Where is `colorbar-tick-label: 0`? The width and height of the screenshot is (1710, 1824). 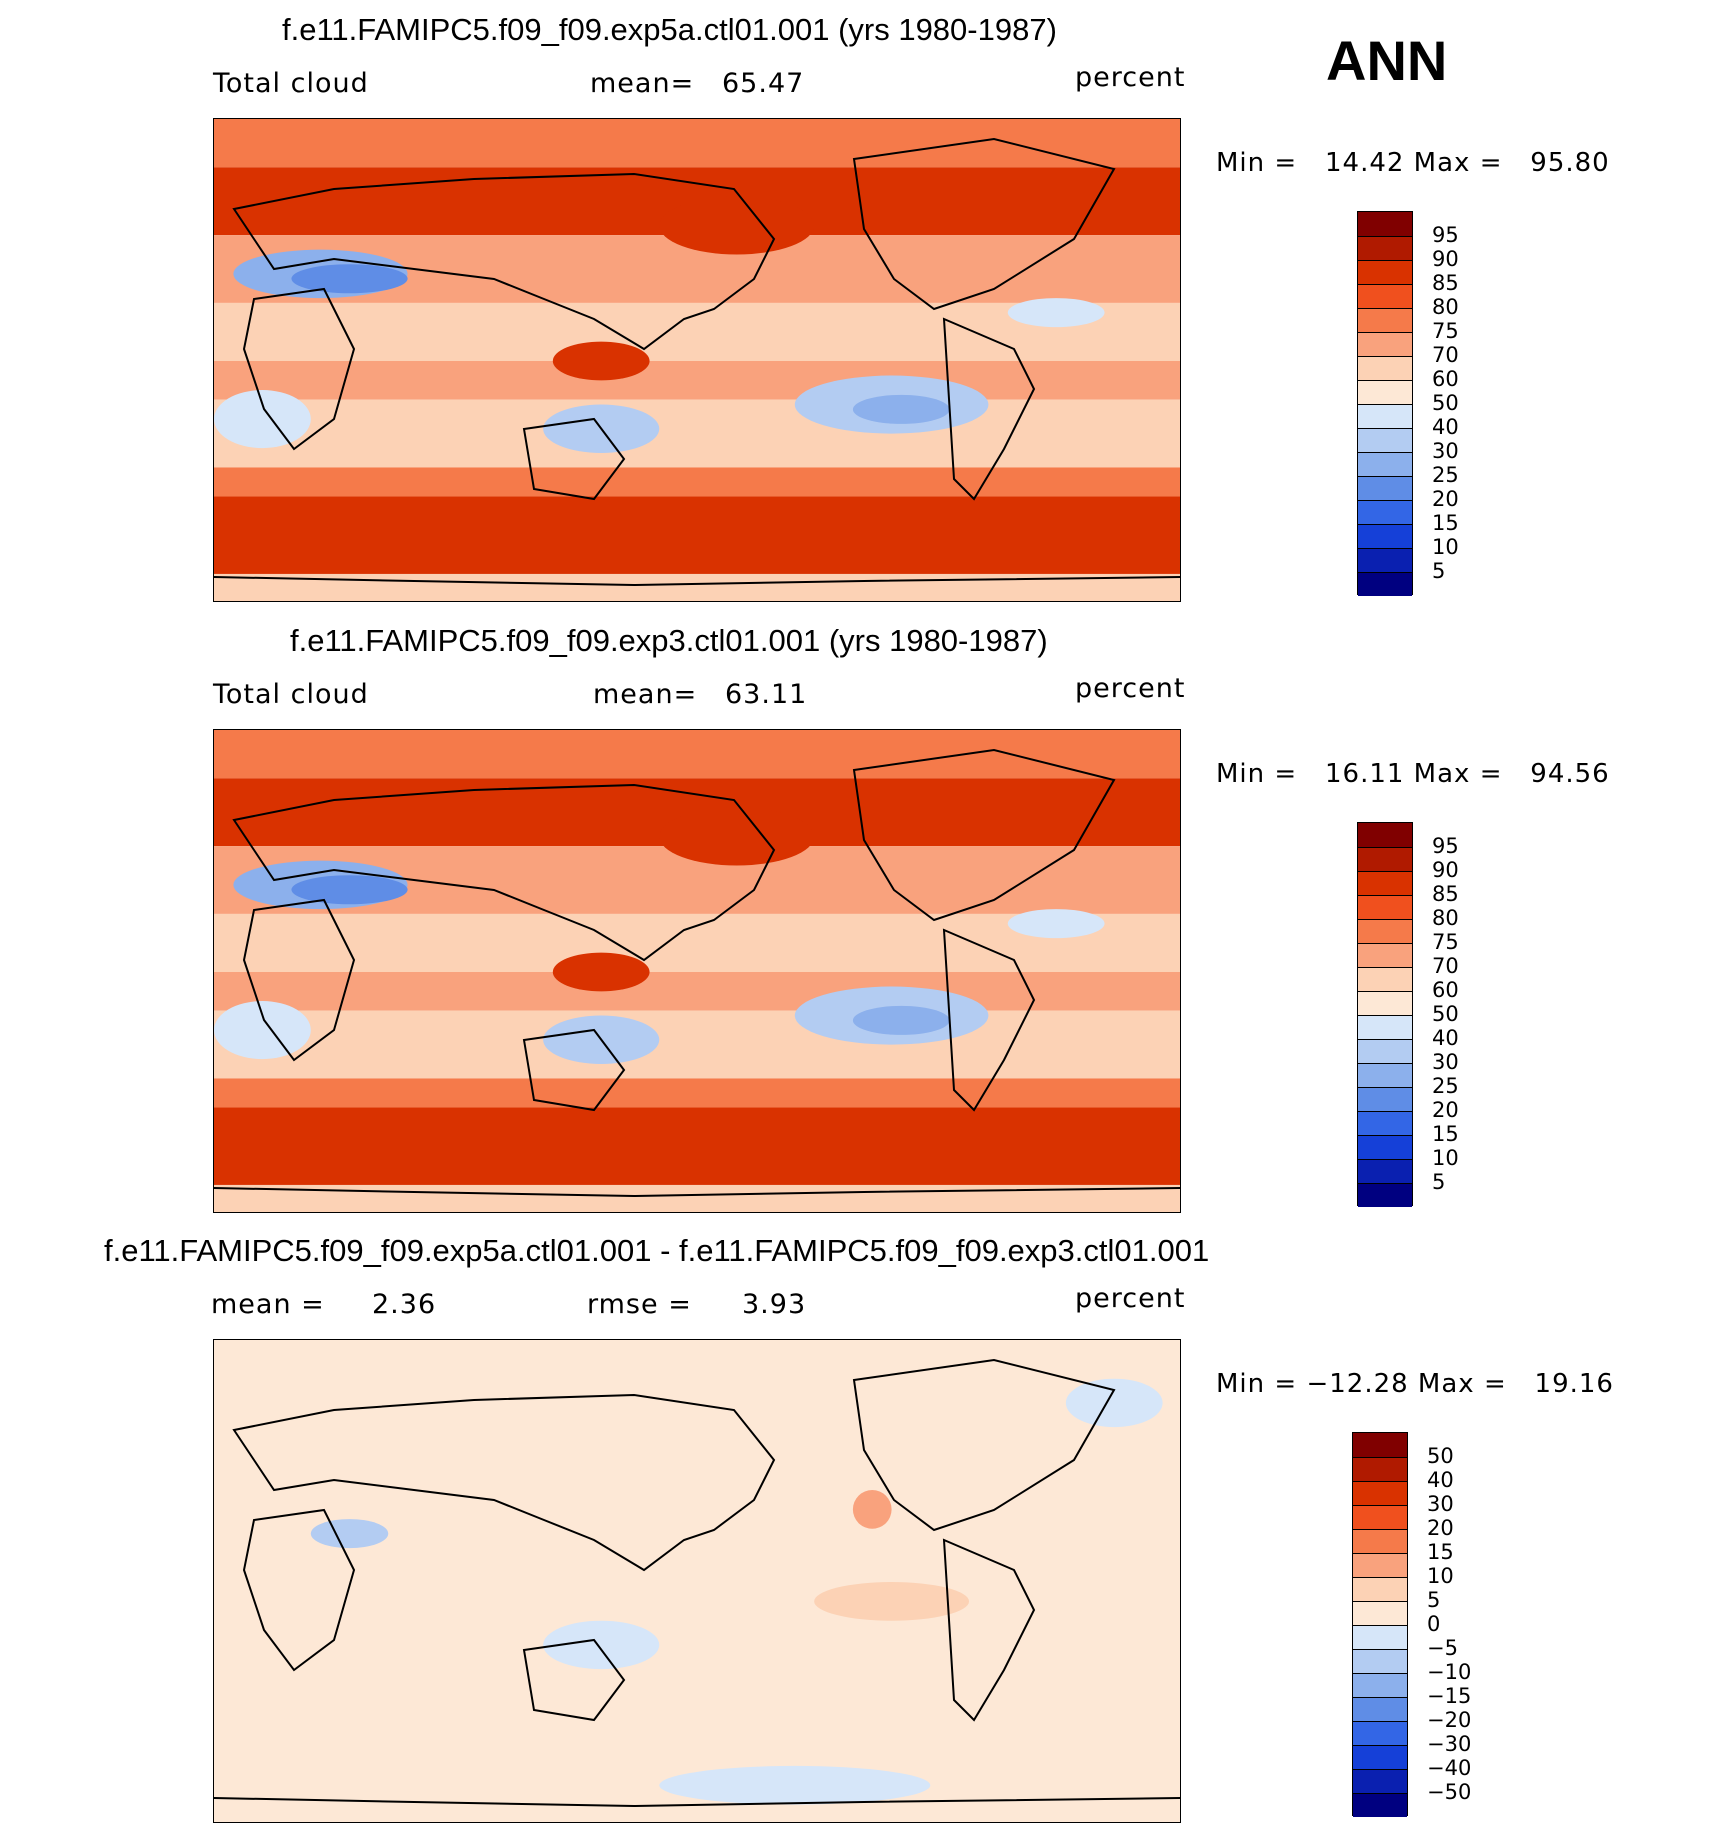
colorbar-tick-label: 0 is located at coordinates (1434, 1624).